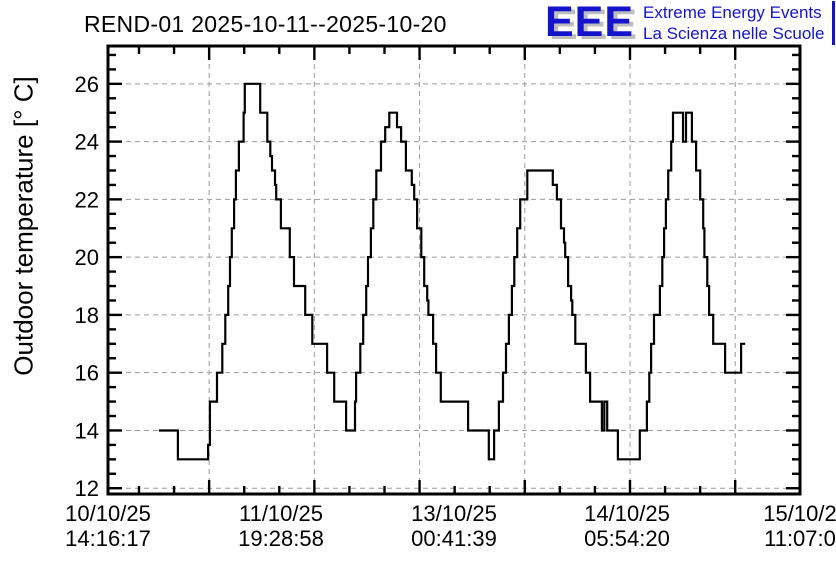  Describe the element at coordinates (454, 538) in the screenshot. I see `svg-text: 00:41:39` at that location.